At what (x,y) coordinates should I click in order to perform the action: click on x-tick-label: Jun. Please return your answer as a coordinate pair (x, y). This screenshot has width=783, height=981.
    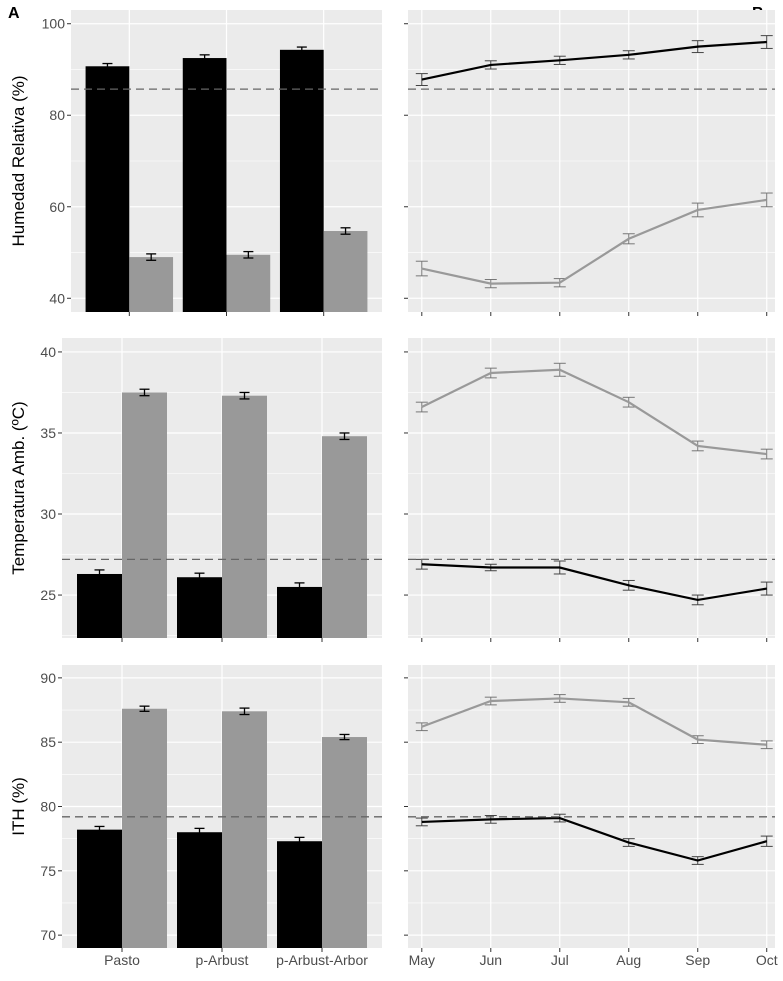
    Looking at the image, I should click on (490, 960).